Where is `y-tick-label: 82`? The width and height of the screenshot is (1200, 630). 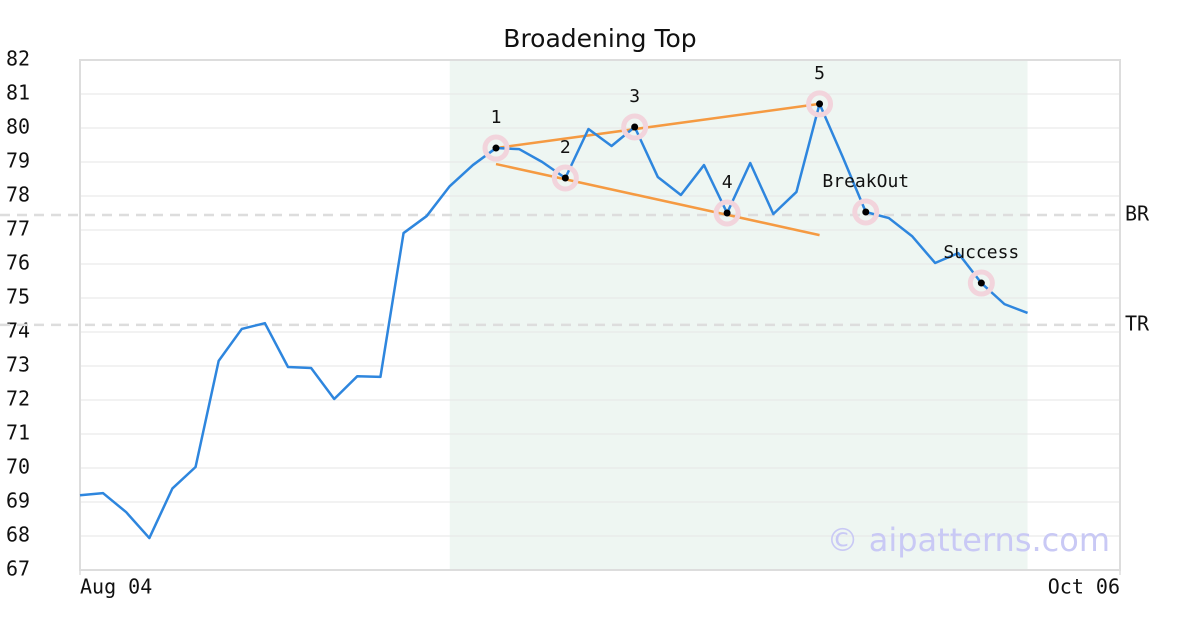
y-tick-label: 82 is located at coordinates (18, 59).